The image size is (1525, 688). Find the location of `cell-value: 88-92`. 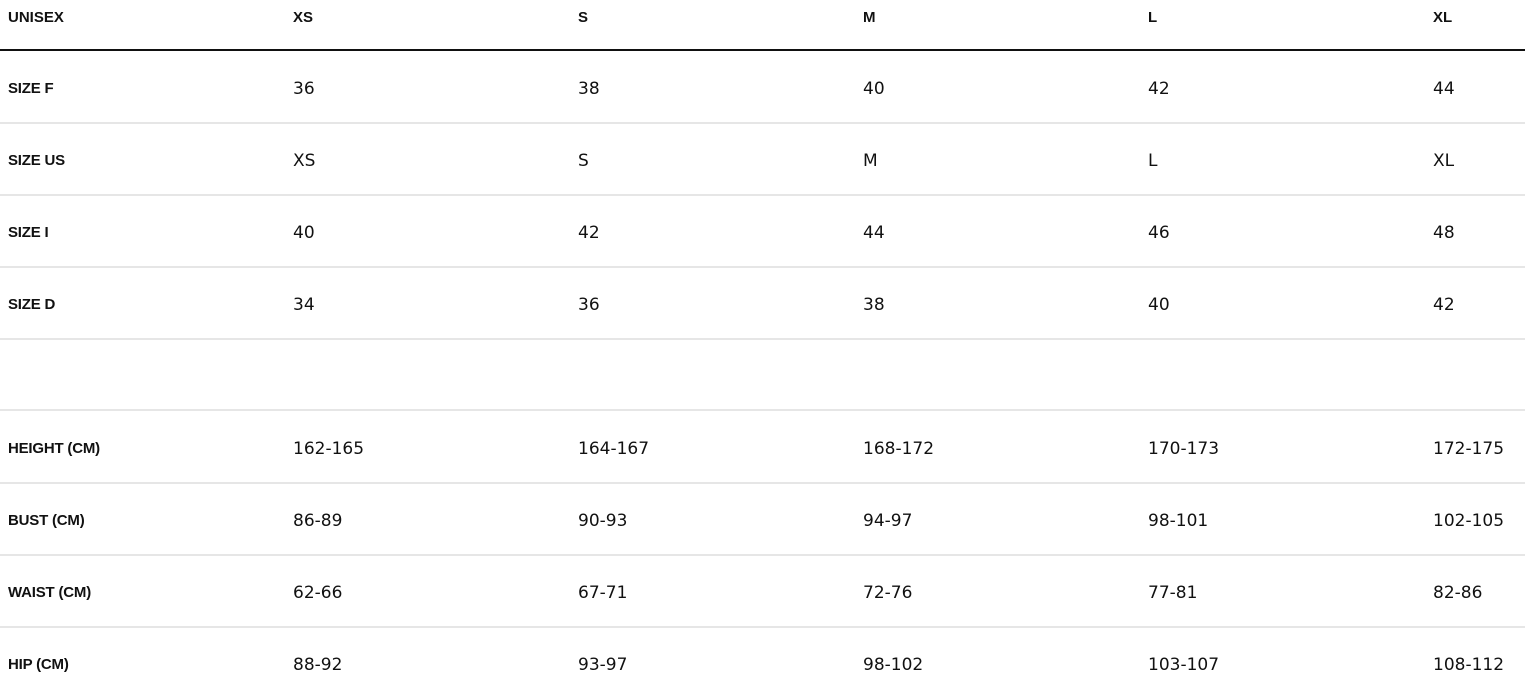

cell-value: 88-92 is located at coordinates (318, 665).